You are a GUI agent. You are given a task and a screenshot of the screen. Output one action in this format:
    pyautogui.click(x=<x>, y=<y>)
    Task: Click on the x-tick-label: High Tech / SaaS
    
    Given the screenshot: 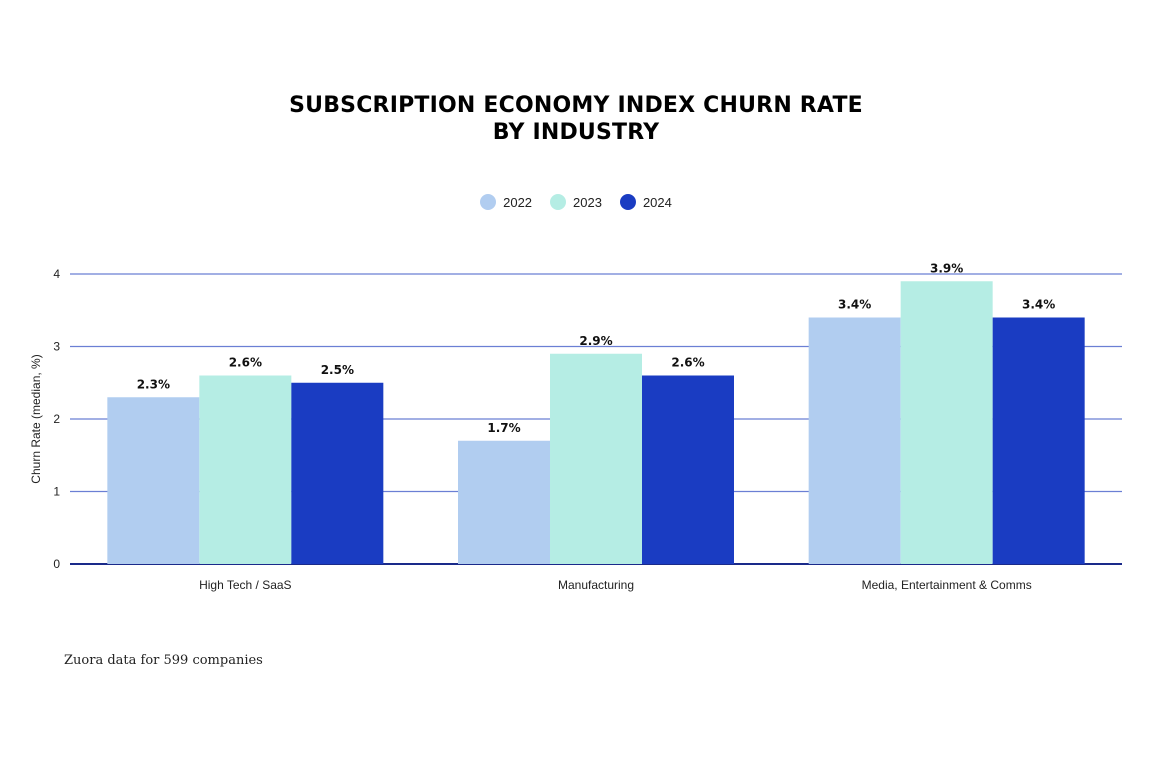 What is the action you would take?
    pyautogui.click(x=245, y=585)
    